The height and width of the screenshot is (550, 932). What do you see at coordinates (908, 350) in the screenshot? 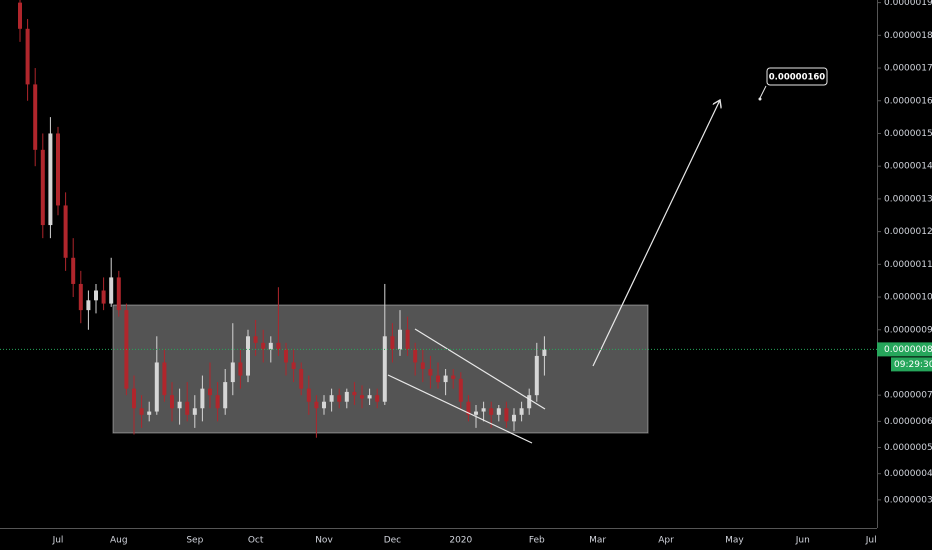
I see `last-price-label: 0.00000084` at bounding box center [908, 350].